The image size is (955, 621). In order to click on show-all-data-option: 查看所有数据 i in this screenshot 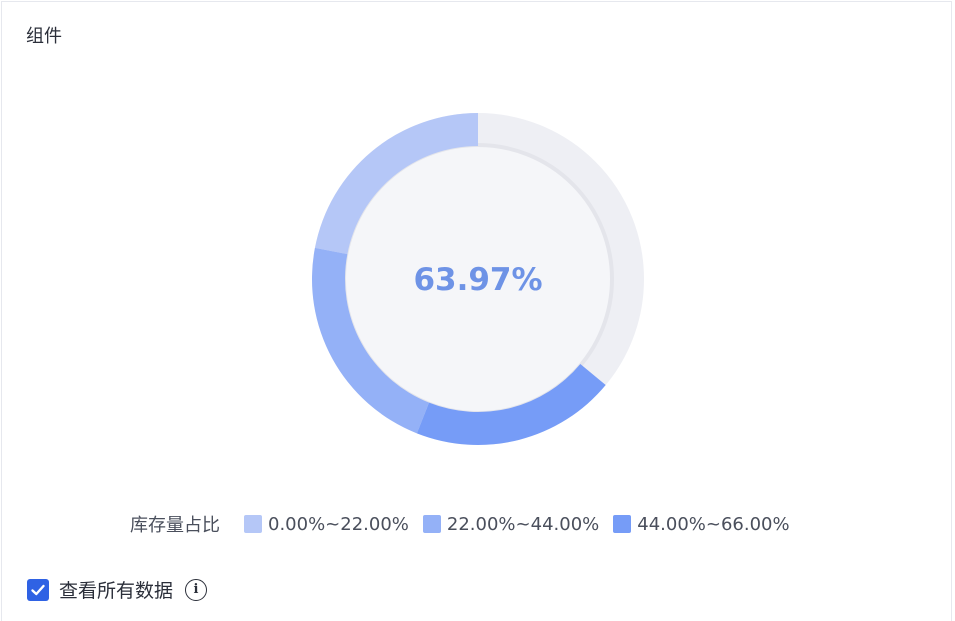, I will do `click(117, 589)`.